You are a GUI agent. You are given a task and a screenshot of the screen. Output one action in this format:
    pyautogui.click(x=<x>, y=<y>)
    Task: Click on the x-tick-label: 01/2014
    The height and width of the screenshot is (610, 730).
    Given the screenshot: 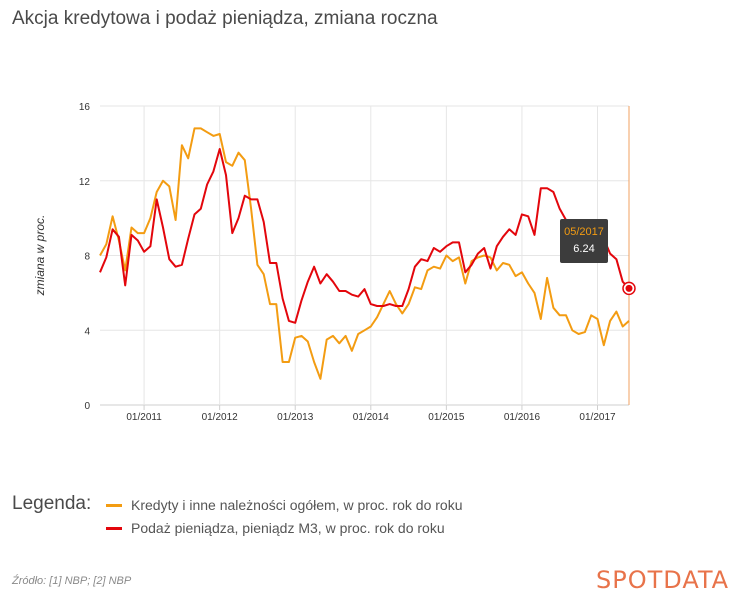 What is the action you would take?
    pyautogui.click(x=371, y=417)
    